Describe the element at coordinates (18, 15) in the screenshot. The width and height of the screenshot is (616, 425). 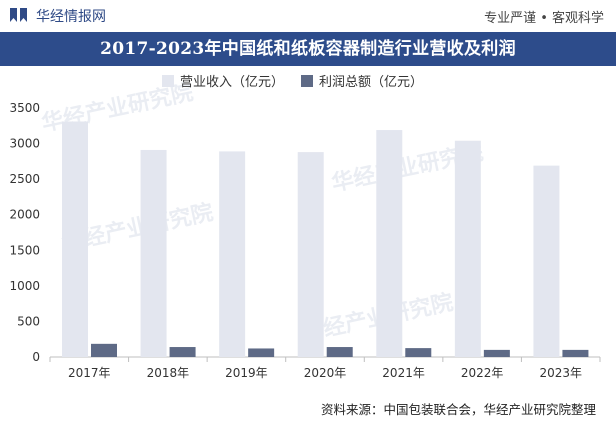
I see `bookmark-logo-icon` at that location.